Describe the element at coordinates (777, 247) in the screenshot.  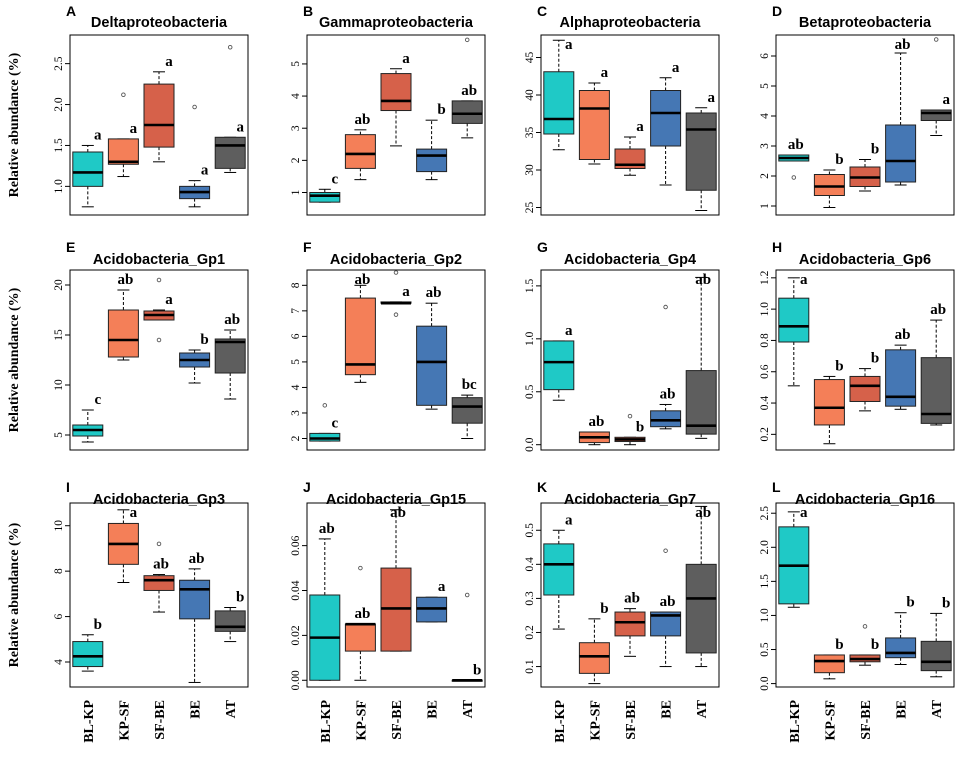
I see `panel-letter: H` at that location.